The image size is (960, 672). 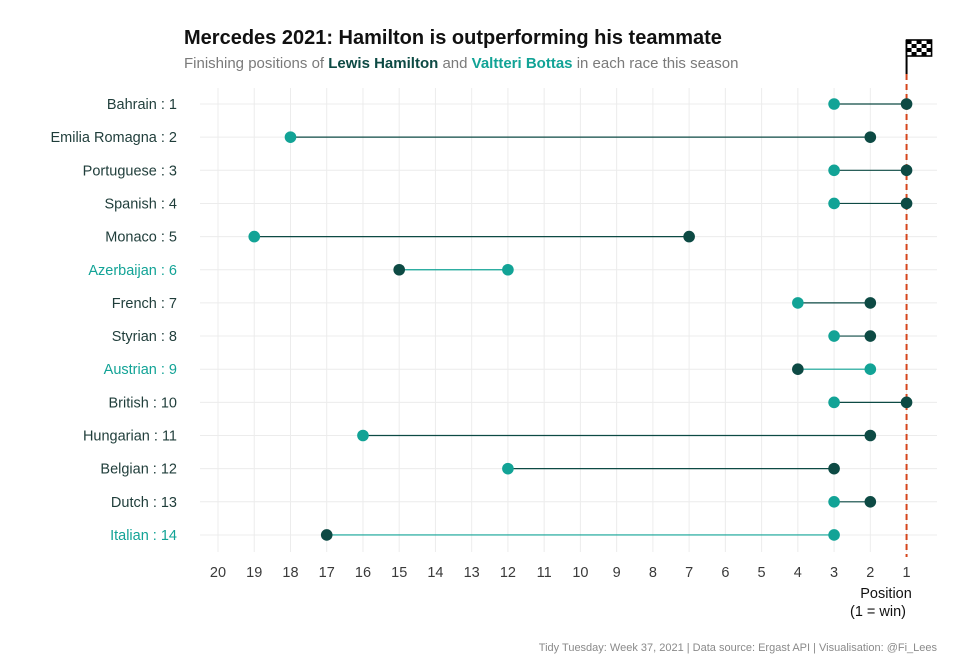 I want to click on x-tick-label: 9, so click(x=617, y=573).